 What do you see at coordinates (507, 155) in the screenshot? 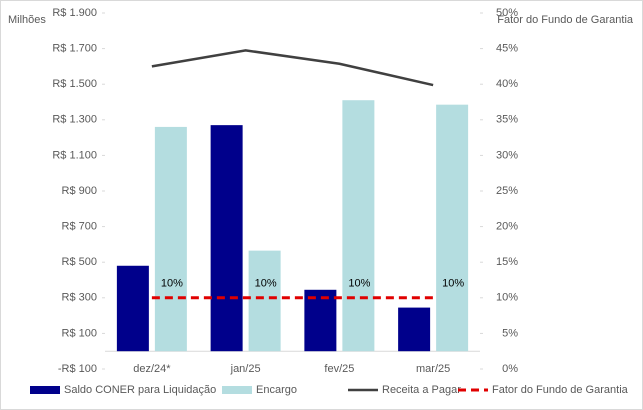
I see `y2-tick-label: 30%` at bounding box center [507, 155].